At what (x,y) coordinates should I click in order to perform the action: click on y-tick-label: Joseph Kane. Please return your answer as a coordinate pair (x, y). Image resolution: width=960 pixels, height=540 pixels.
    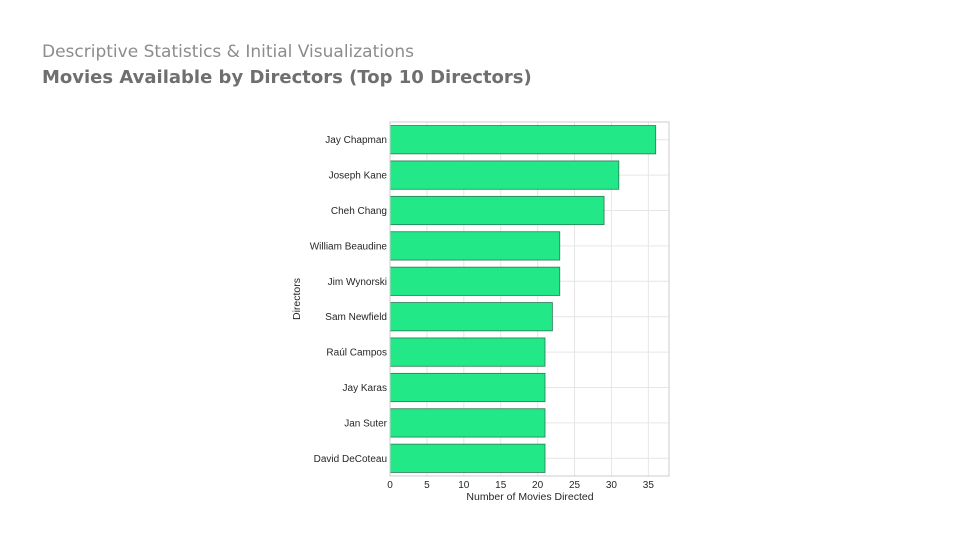
    Looking at the image, I should click on (358, 176).